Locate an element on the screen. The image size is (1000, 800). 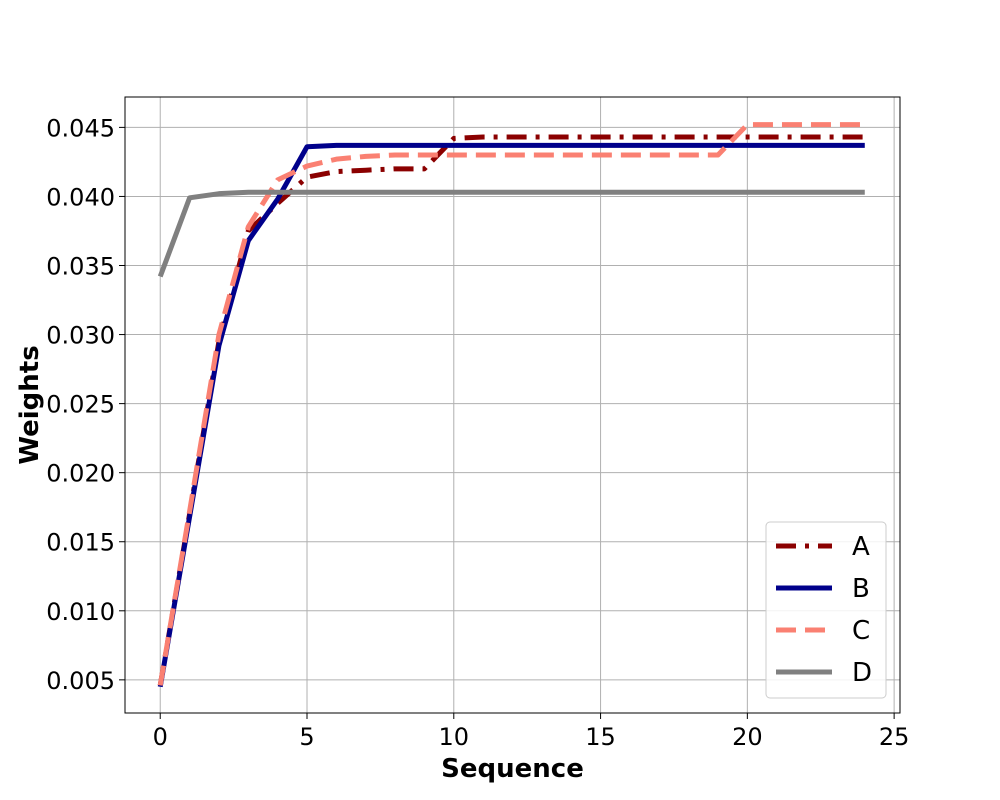
y-tick-label: 0.025 is located at coordinates (80, 405).